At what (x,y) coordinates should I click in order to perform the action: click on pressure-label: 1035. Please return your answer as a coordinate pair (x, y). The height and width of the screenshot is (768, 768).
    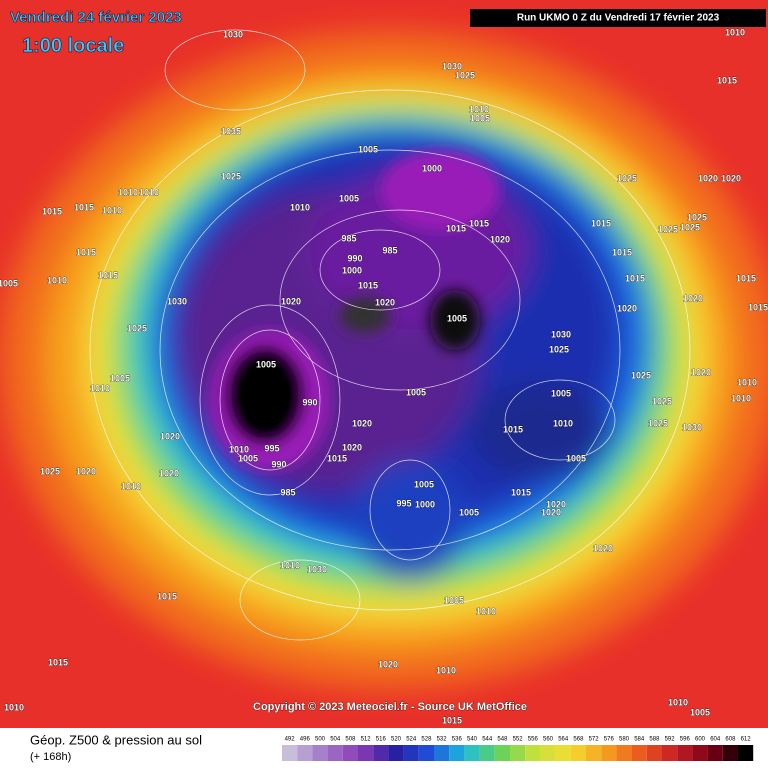
    Looking at the image, I should click on (231, 131).